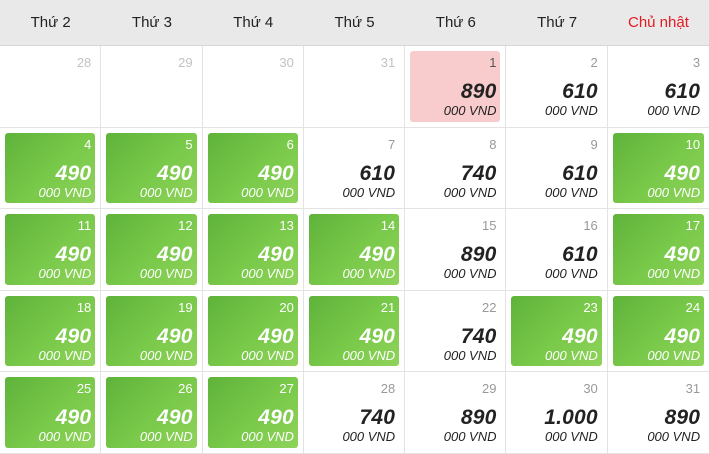  Describe the element at coordinates (253, 22) in the screenshot. I see `weekday-wed: Thứ 4` at that location.